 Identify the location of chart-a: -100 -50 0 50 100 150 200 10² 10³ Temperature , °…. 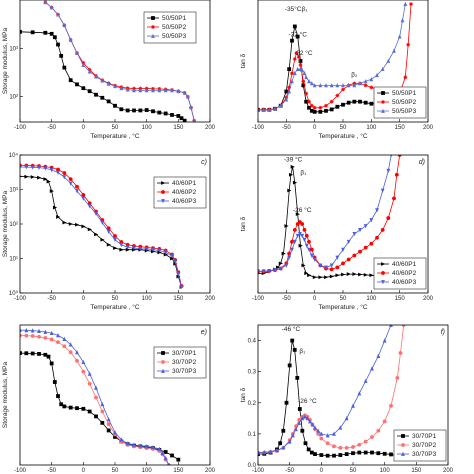
(109, 70).